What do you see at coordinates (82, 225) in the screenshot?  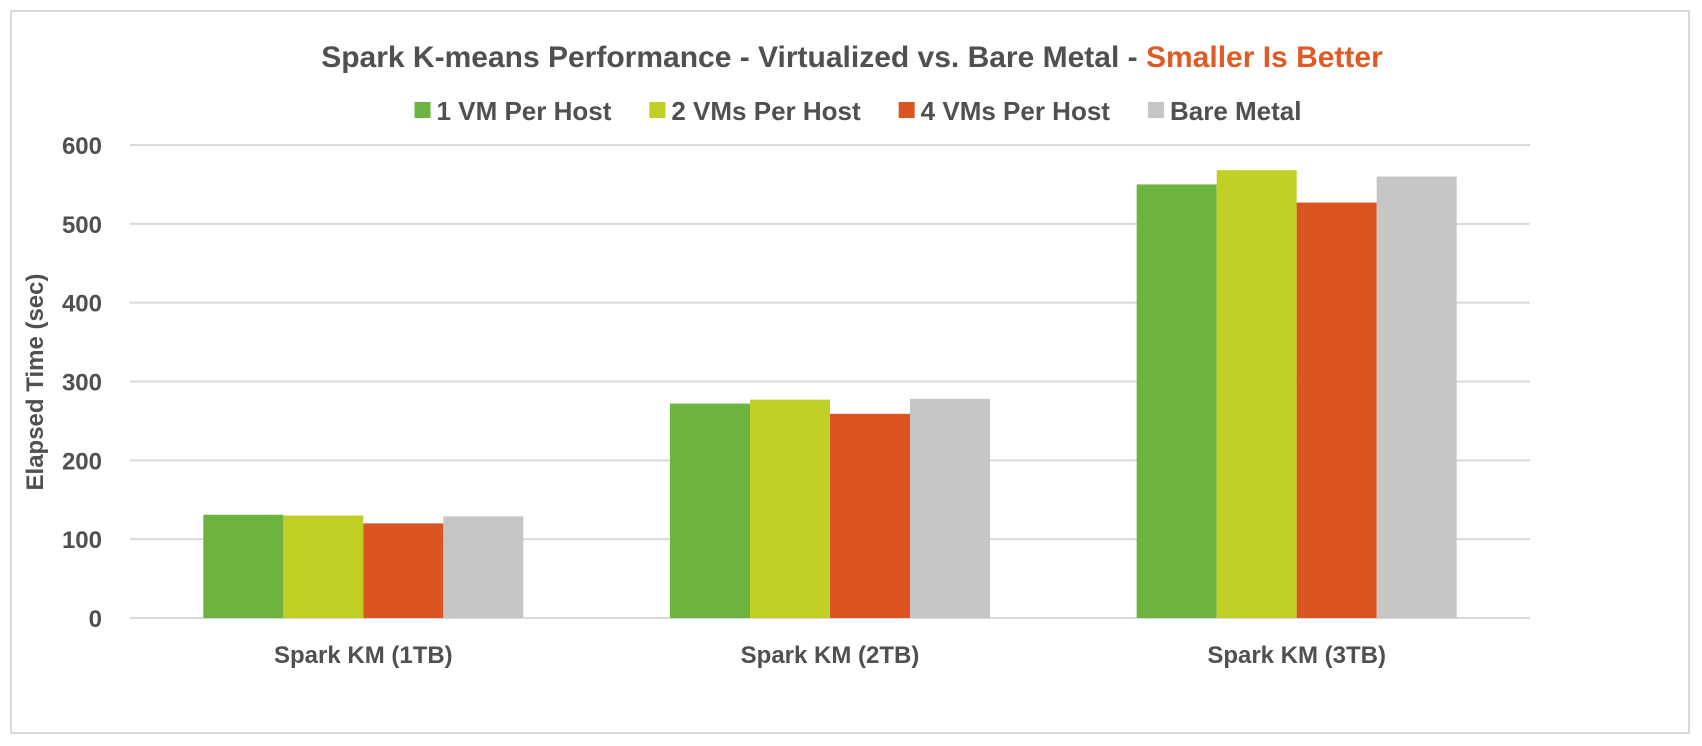 I see `y-tick-500: 500` at bounding box center [82, 225].